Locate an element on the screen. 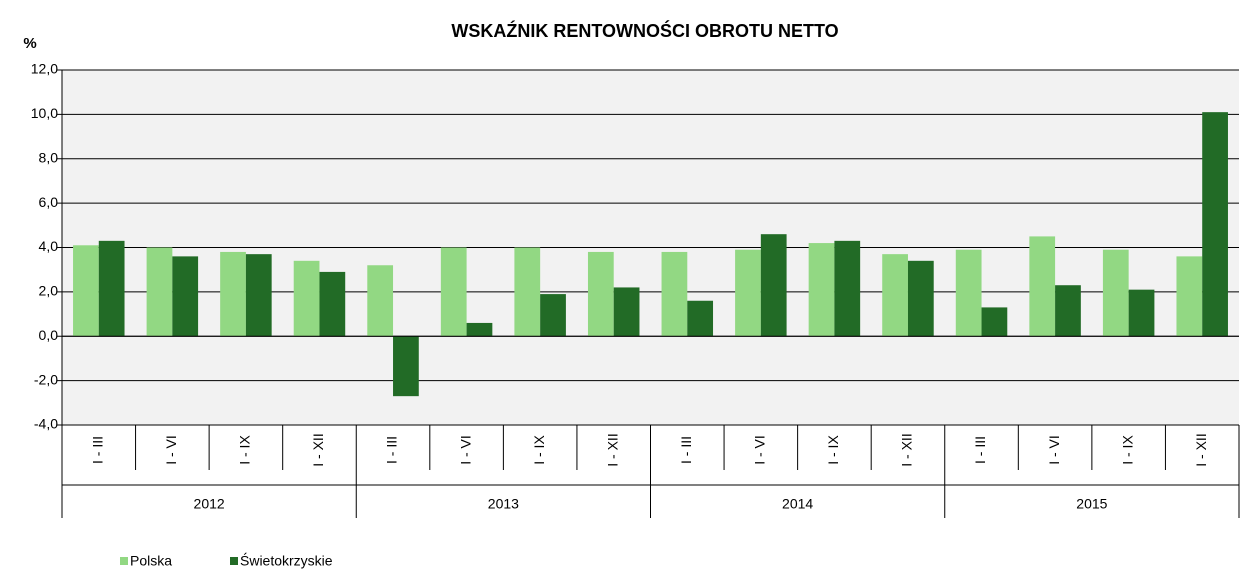 Image resolution: width=1240 pixels, height=572 pixels. y-tick-label: 0,0 is located at coordinates (49, 335).